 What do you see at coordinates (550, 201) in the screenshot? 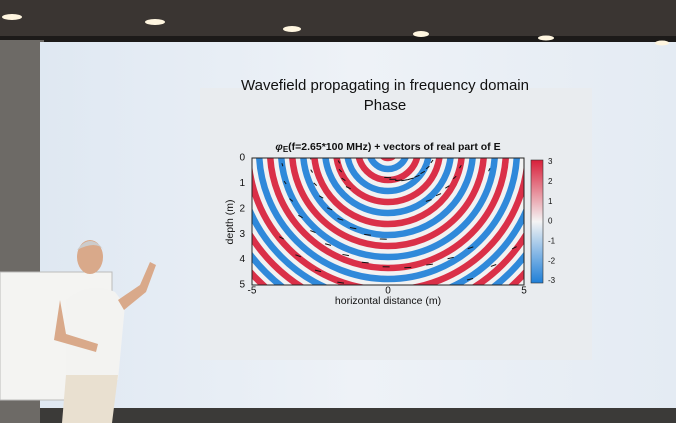
I see `colorbar-tick-label: 1` at bounding box center [550, 201].